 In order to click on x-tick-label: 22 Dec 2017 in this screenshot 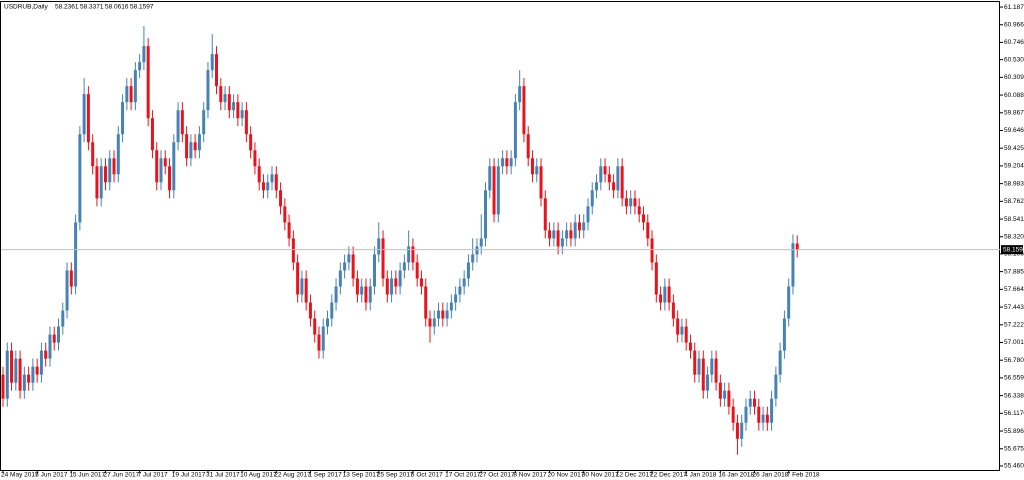, I will do `click(668, 475)`.